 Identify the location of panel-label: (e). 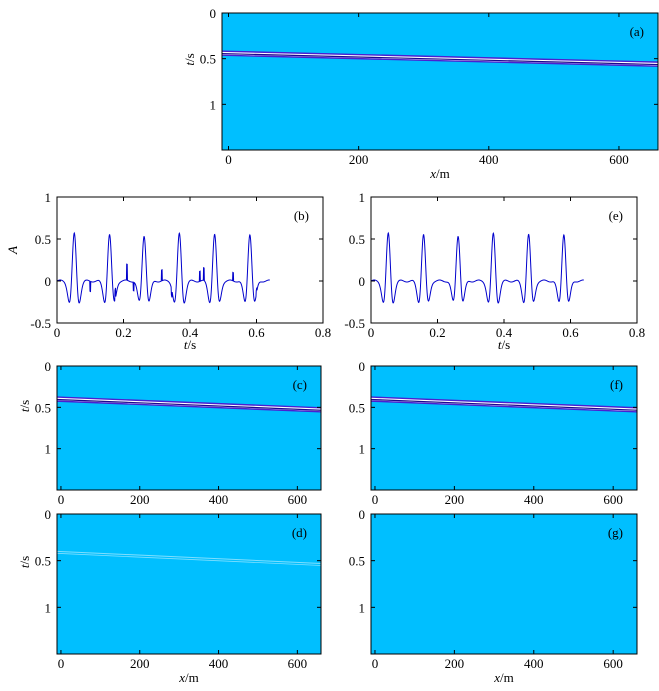
(616, 215).